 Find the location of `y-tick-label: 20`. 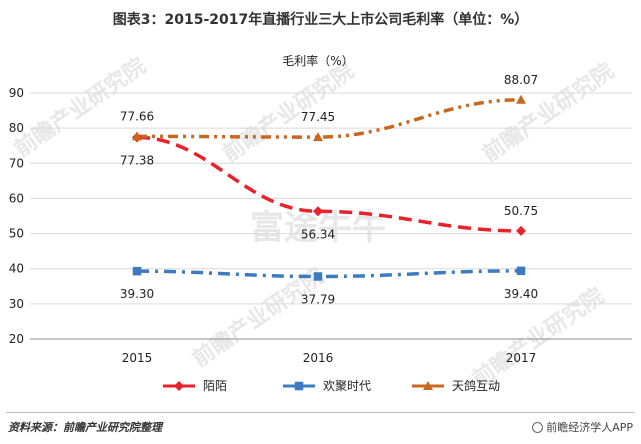

y-tick-label: 20 is located at coordinates (16, 339).